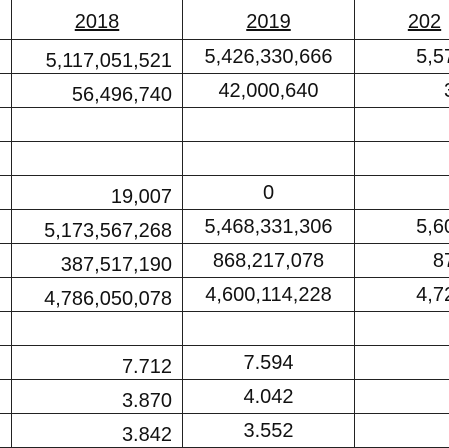  Describe the element at coordinates (402, 261) in the screenshot. I see `cell: 879,35` at that location.